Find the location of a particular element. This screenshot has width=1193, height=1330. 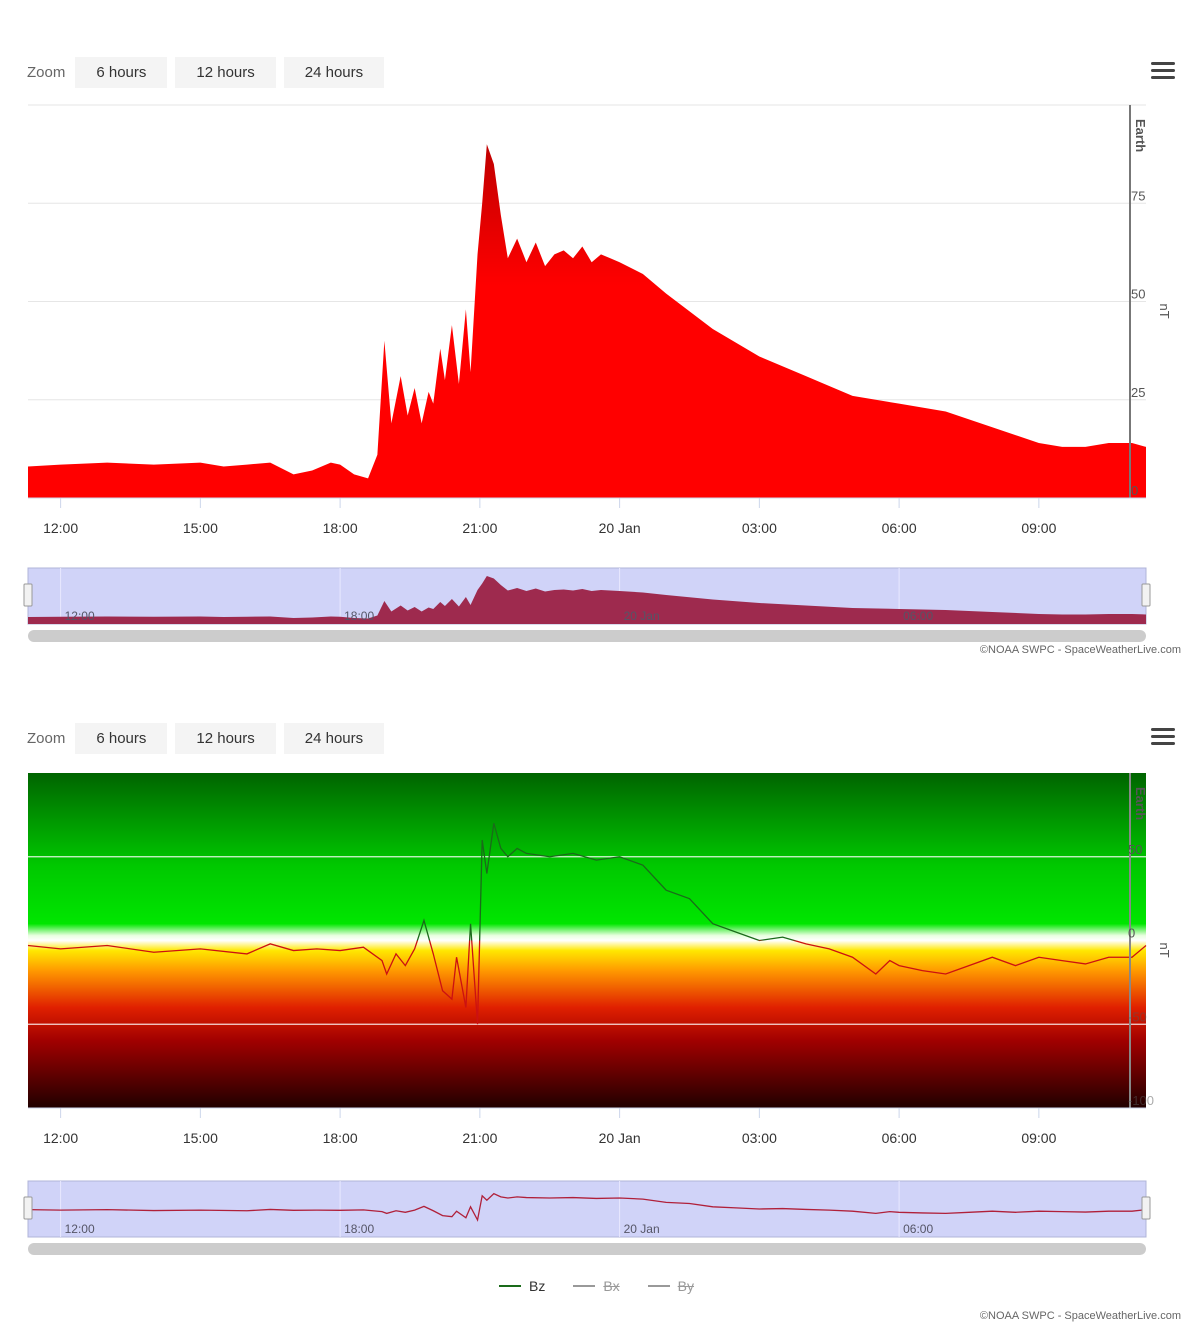

legend-item-bx: Bx is located at coordinates (596, 1286).